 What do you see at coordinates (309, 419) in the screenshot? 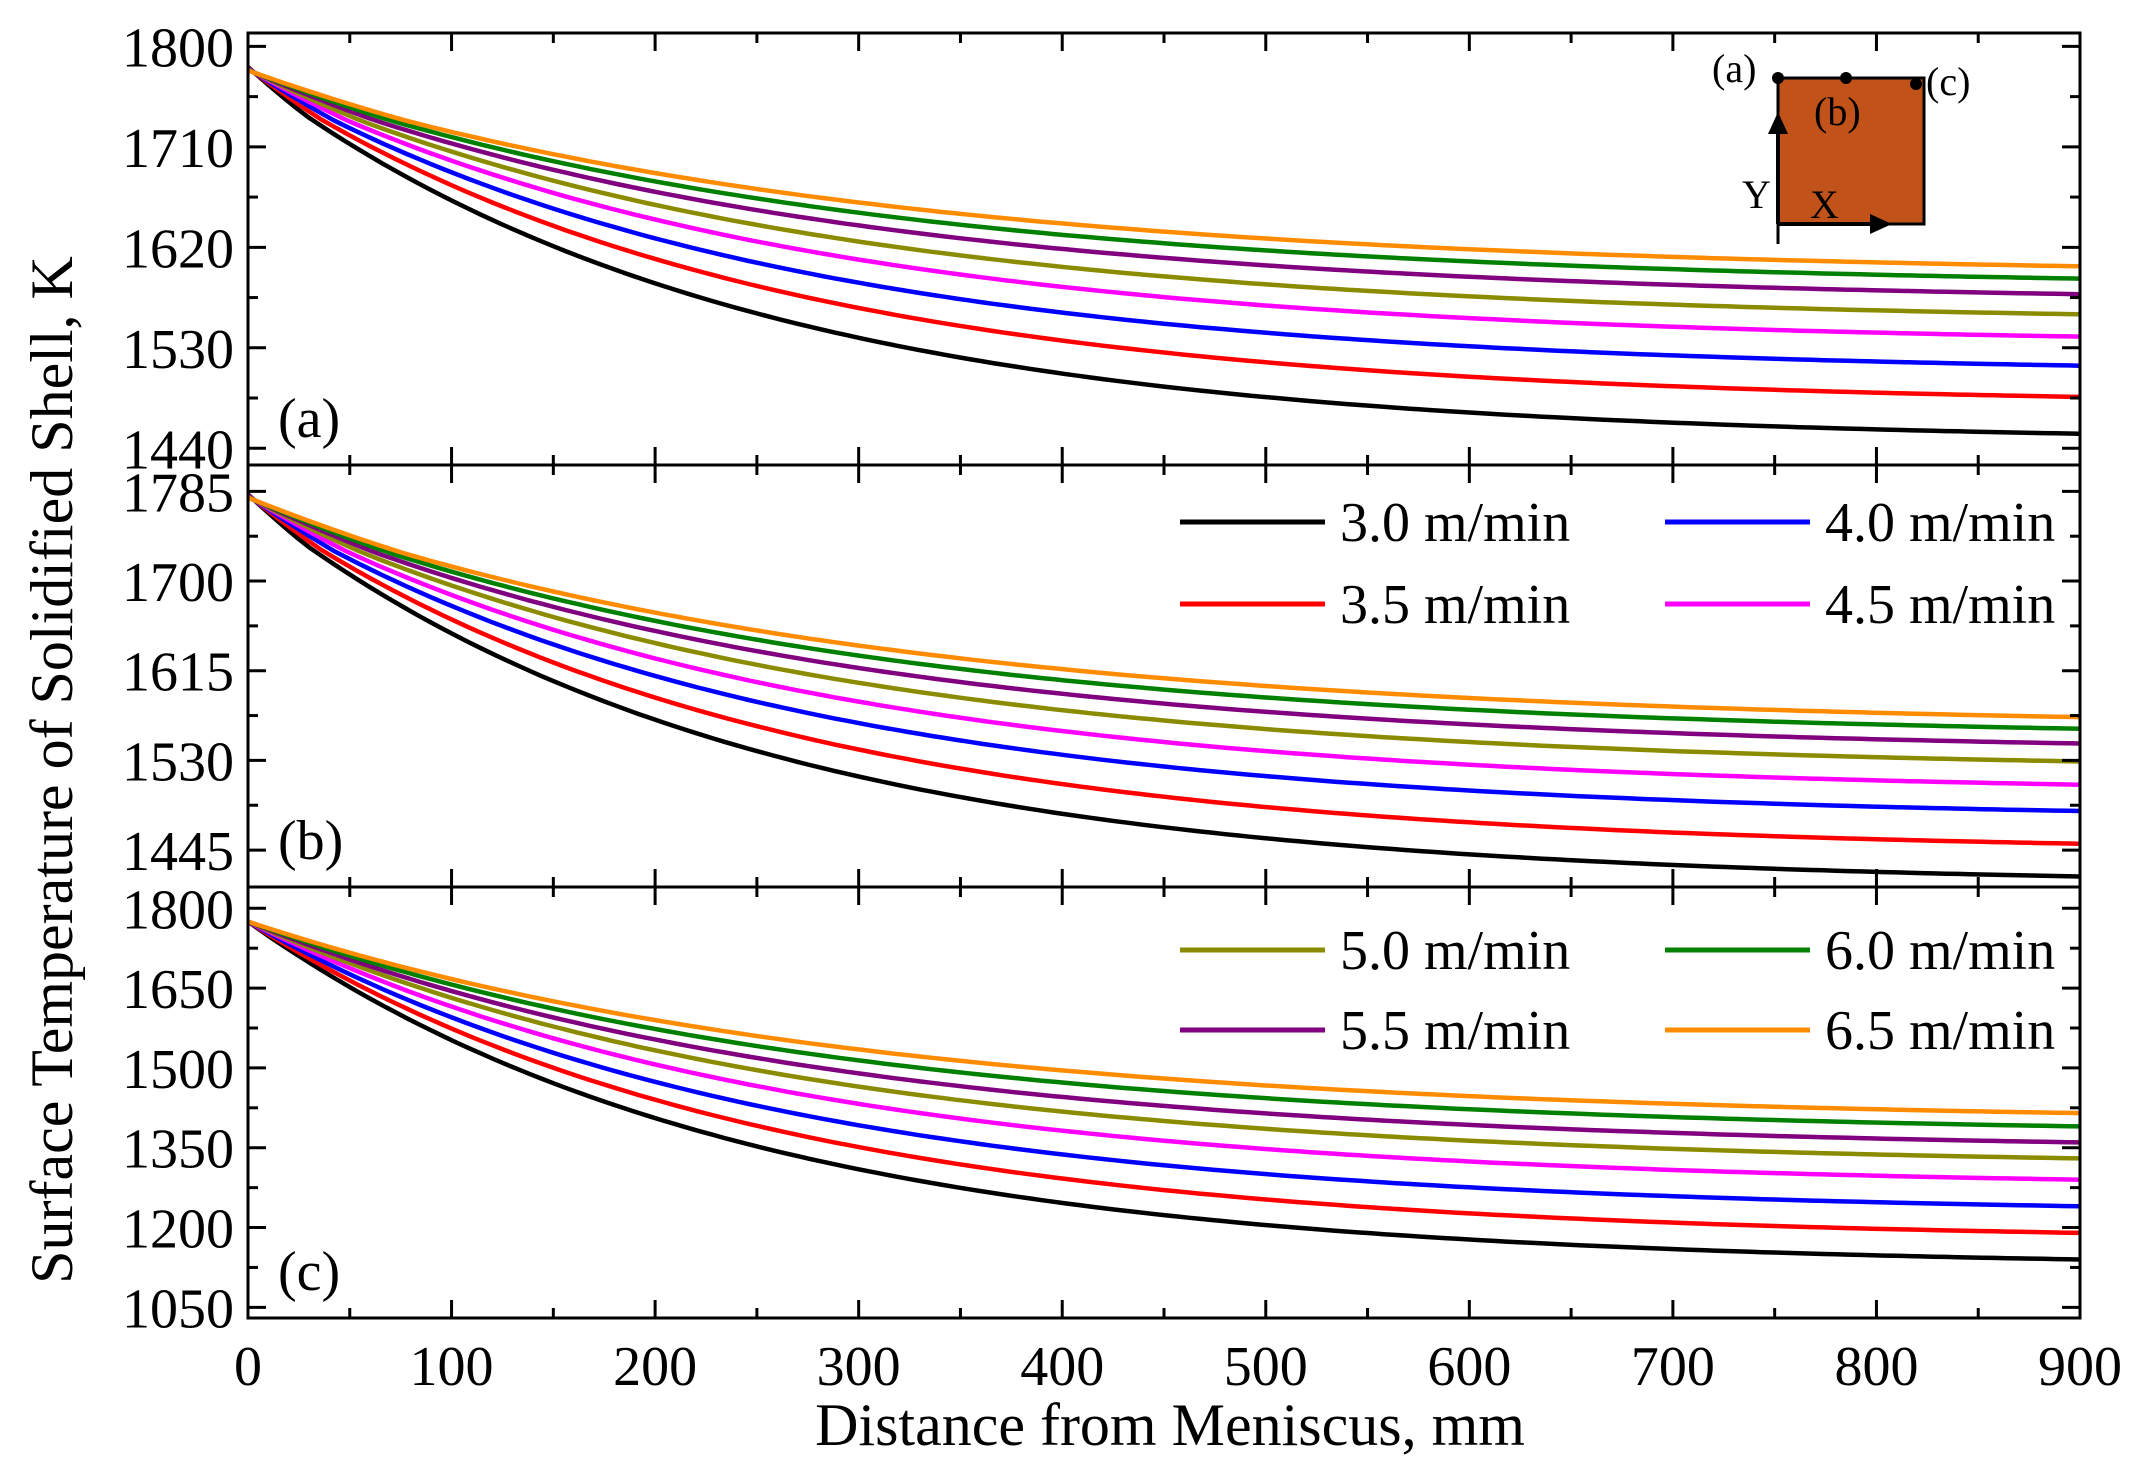
I see `panel-label: (a)` at bounding box center [309, 419].